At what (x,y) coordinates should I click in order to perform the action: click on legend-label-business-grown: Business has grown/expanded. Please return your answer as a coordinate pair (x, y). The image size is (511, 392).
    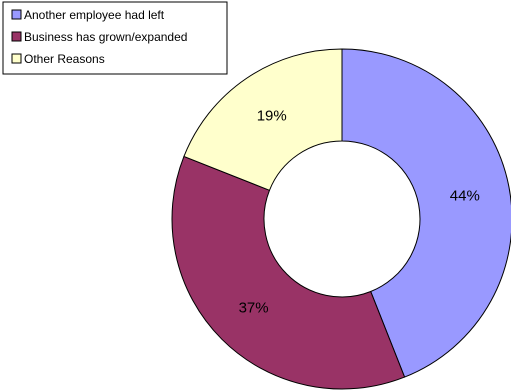
    Looking at the image, I should click on (105, 37).